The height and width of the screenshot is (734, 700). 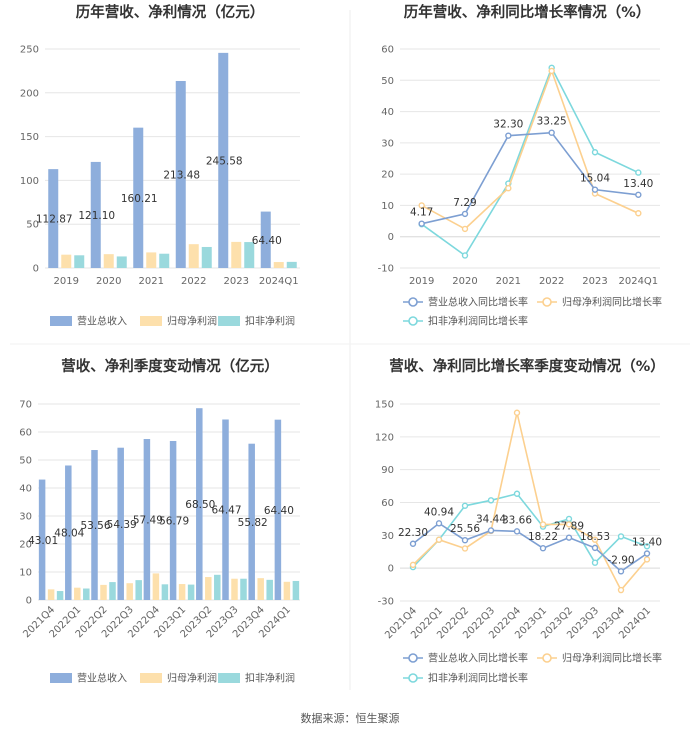 What do you see at coordinates (386, 602) in the screenshot?
I see `y-tick-label: -30` at bounding box center [386, 602].